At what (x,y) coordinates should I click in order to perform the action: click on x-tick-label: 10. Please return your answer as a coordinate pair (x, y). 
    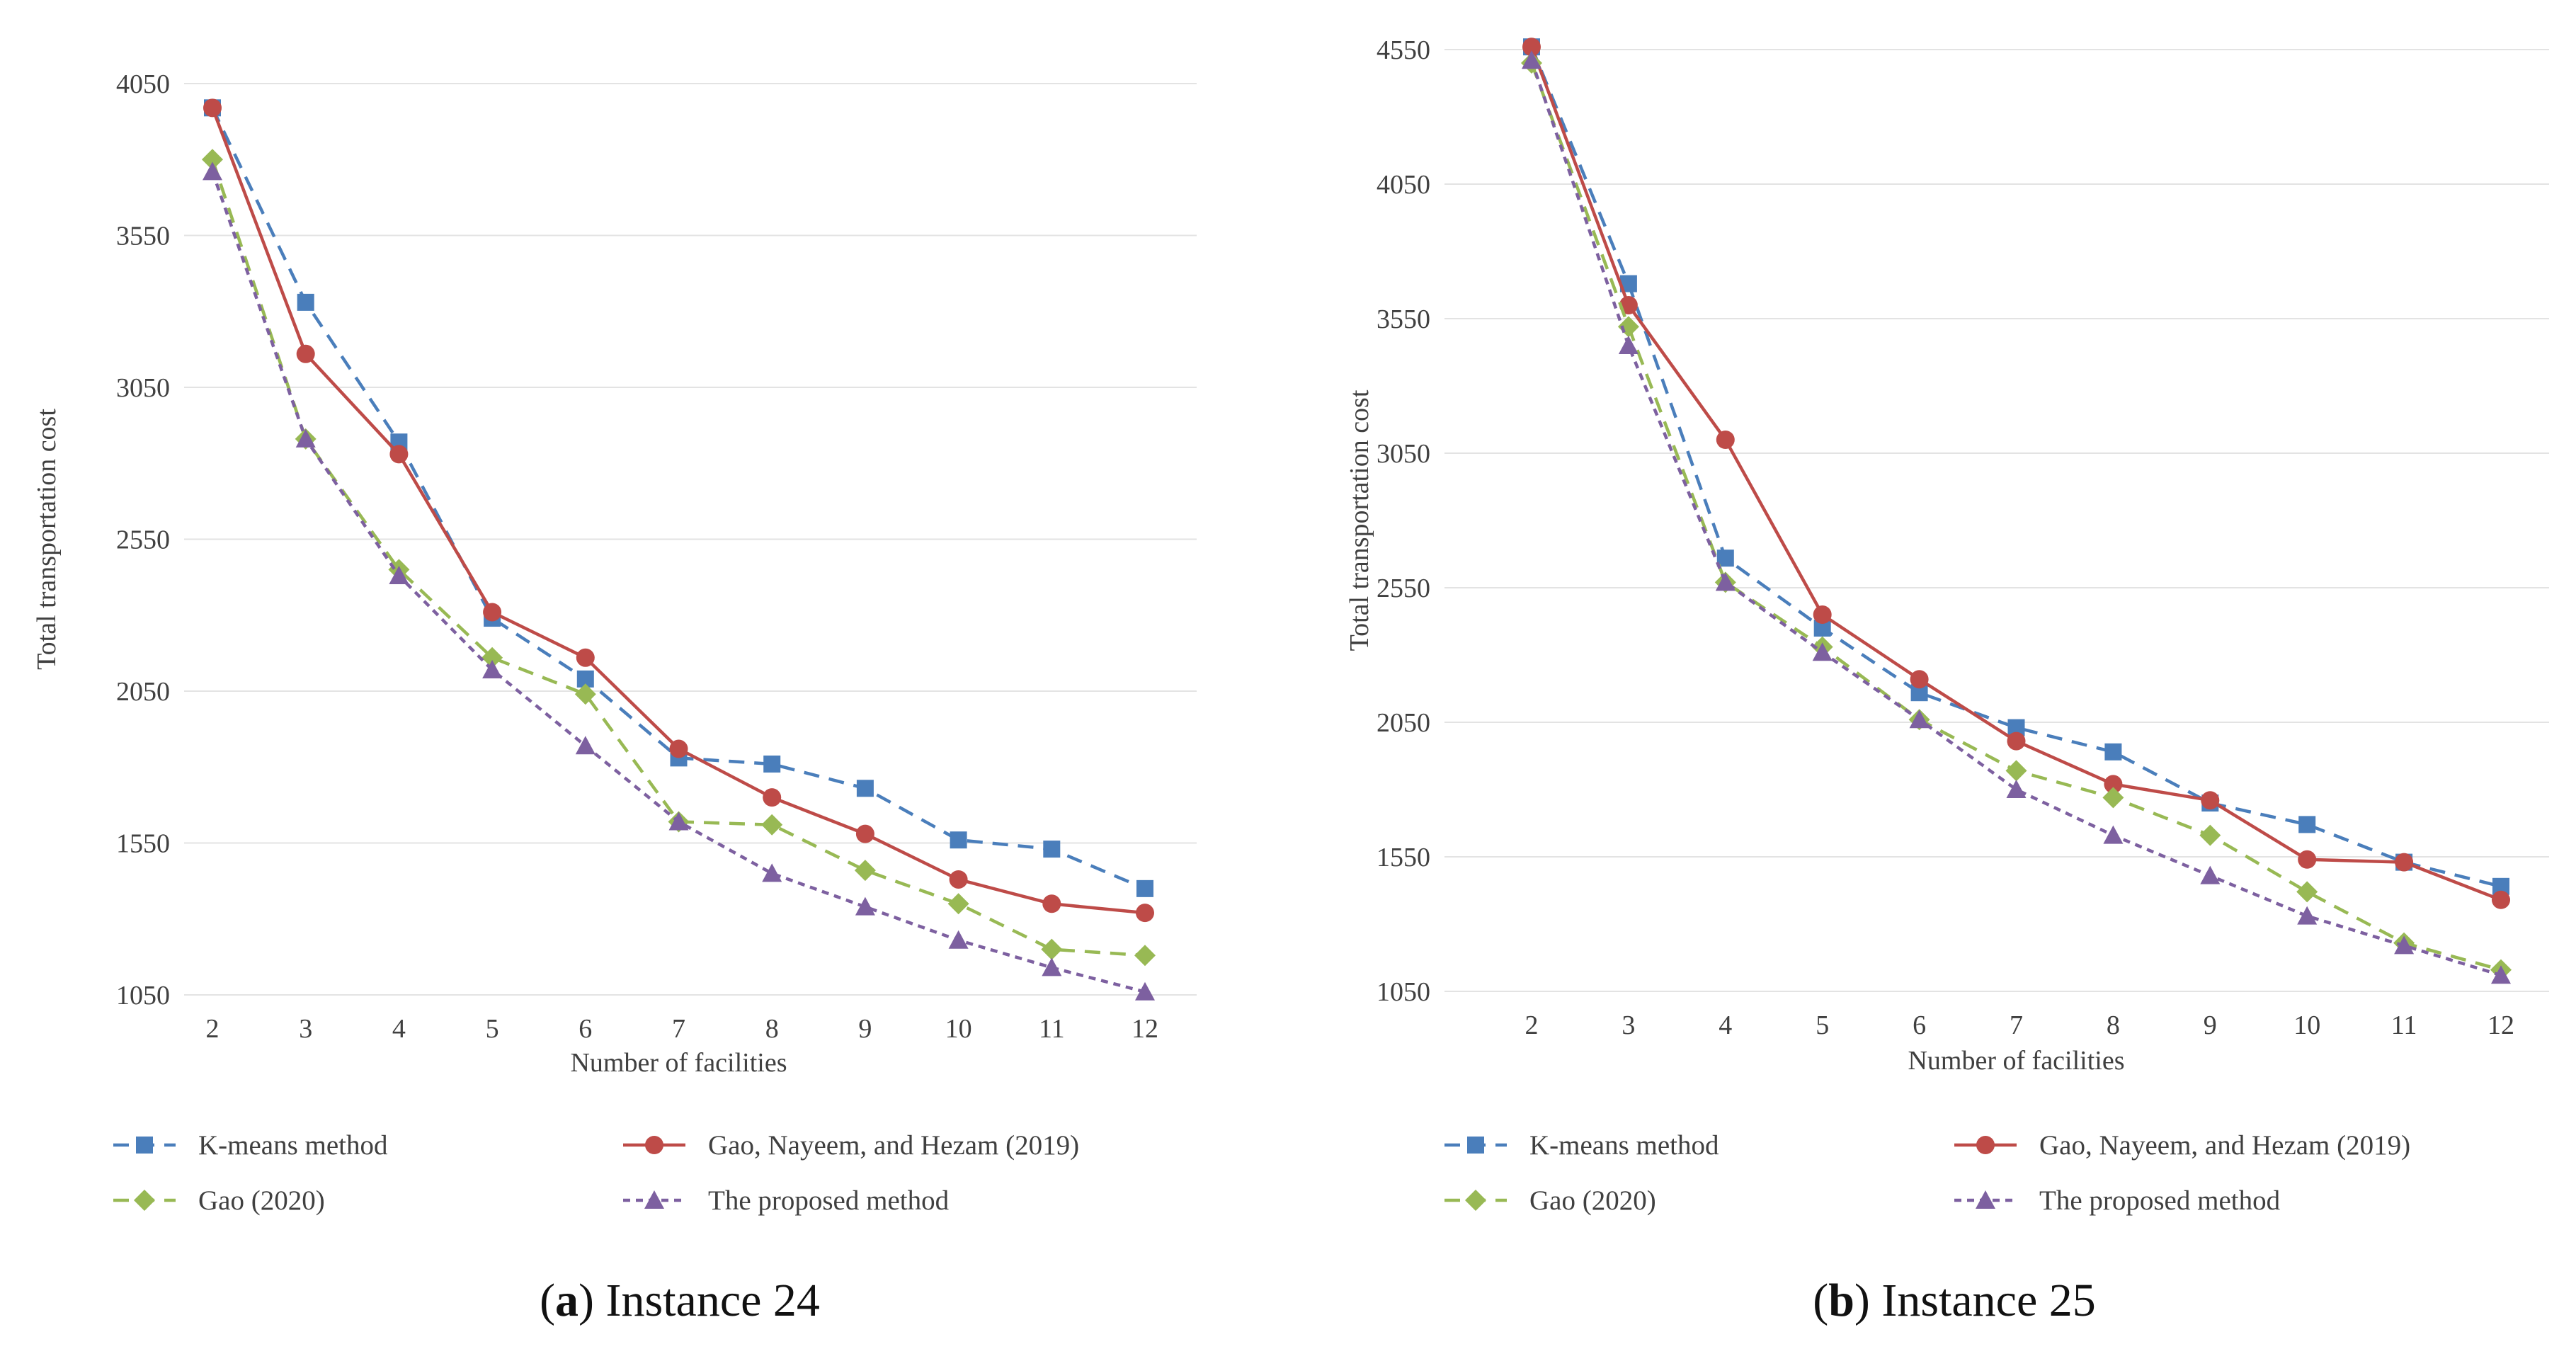
    Looking at the image, I should click on (2306, 1025).